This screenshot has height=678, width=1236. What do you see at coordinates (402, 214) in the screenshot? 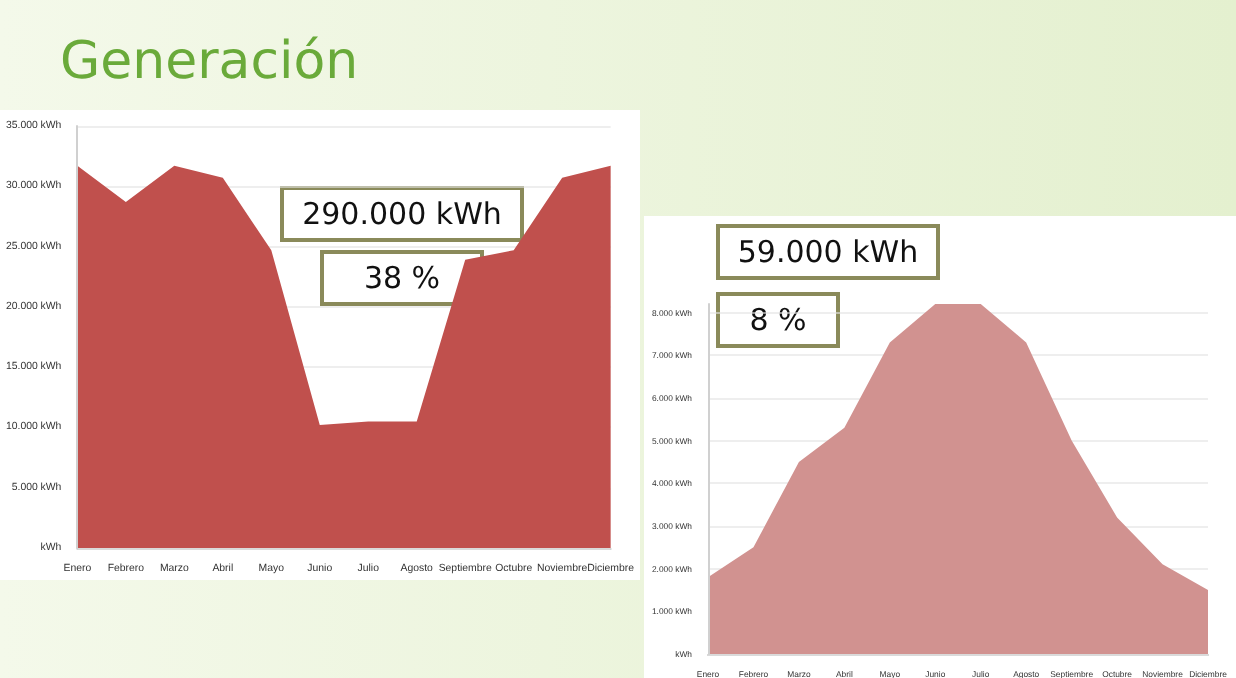
I see `annotation: 290.000 kWh` at bounding box center [402, 214].